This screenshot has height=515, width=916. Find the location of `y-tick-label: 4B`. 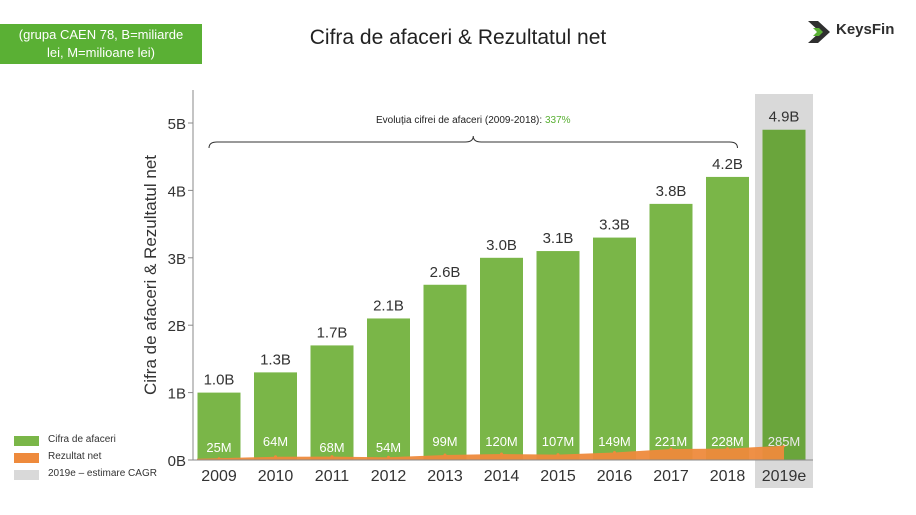

y-tick-label: 4B is located at coordinates (177, 191).